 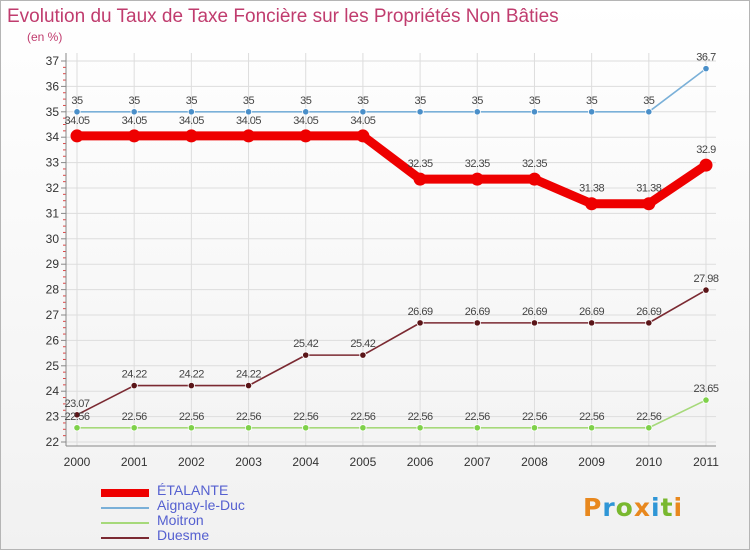 I want to click on y-tick-label: 34, so click(x=53, y=137).